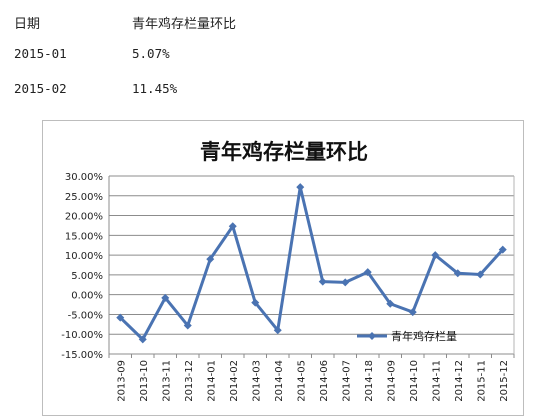 This screenshot has width=537, height=420. What do you see at coordinates (372, 336) in the screenshot?
I see `legend-marker` at bounding box center [372, 336].